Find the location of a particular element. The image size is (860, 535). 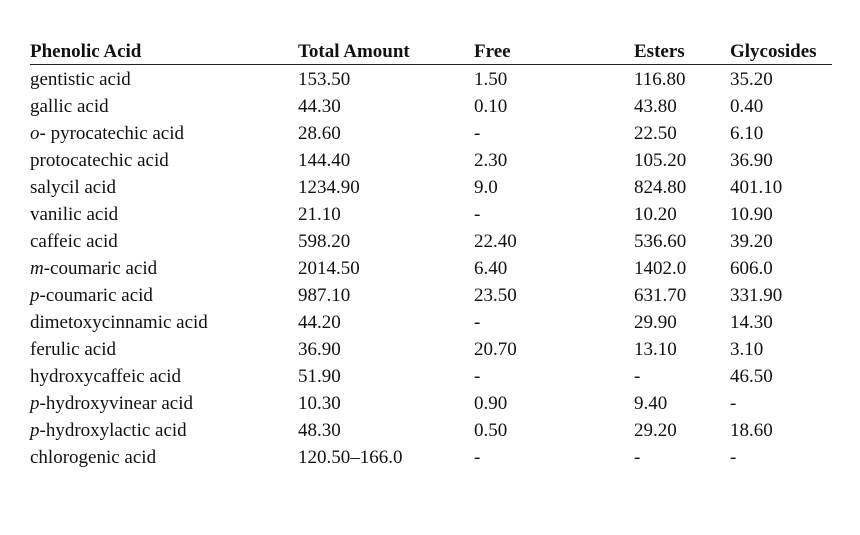

cell-esters: 1402.0 is located at coordinates (660, 268).